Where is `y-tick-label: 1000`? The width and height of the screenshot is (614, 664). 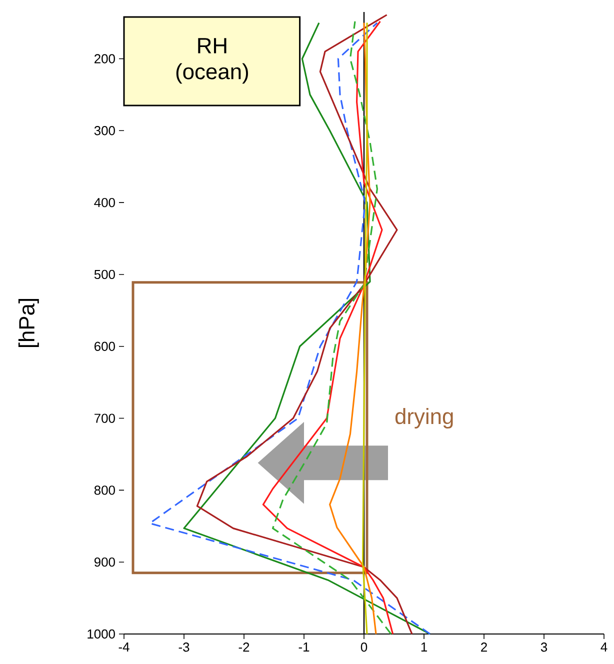 y-tick-label: 1000 is located at coordinates (101, 634).